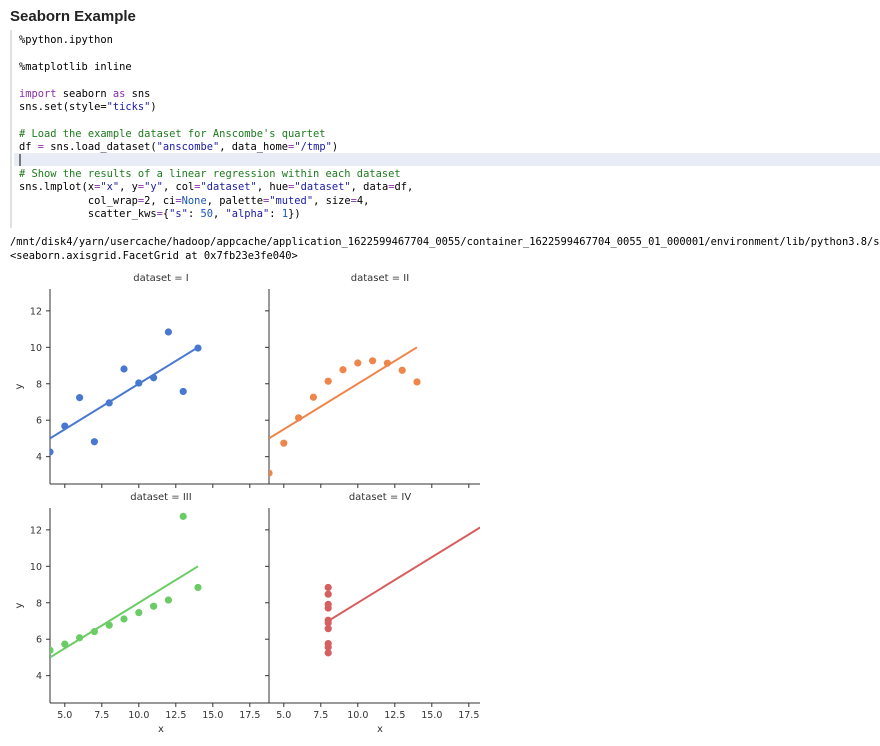  What do you see at coordinates (254, 147) in the screenshot?
I see `code-token: , data_home` at bounding box center [254, 147].